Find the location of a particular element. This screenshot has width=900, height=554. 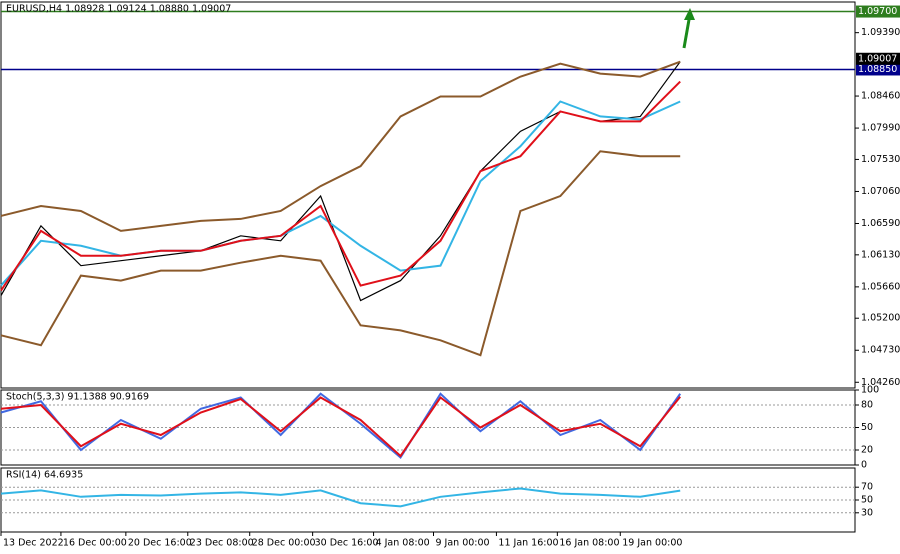

x-tick-label: 9 Jan 00:00 is located at coordinates (462, 543).